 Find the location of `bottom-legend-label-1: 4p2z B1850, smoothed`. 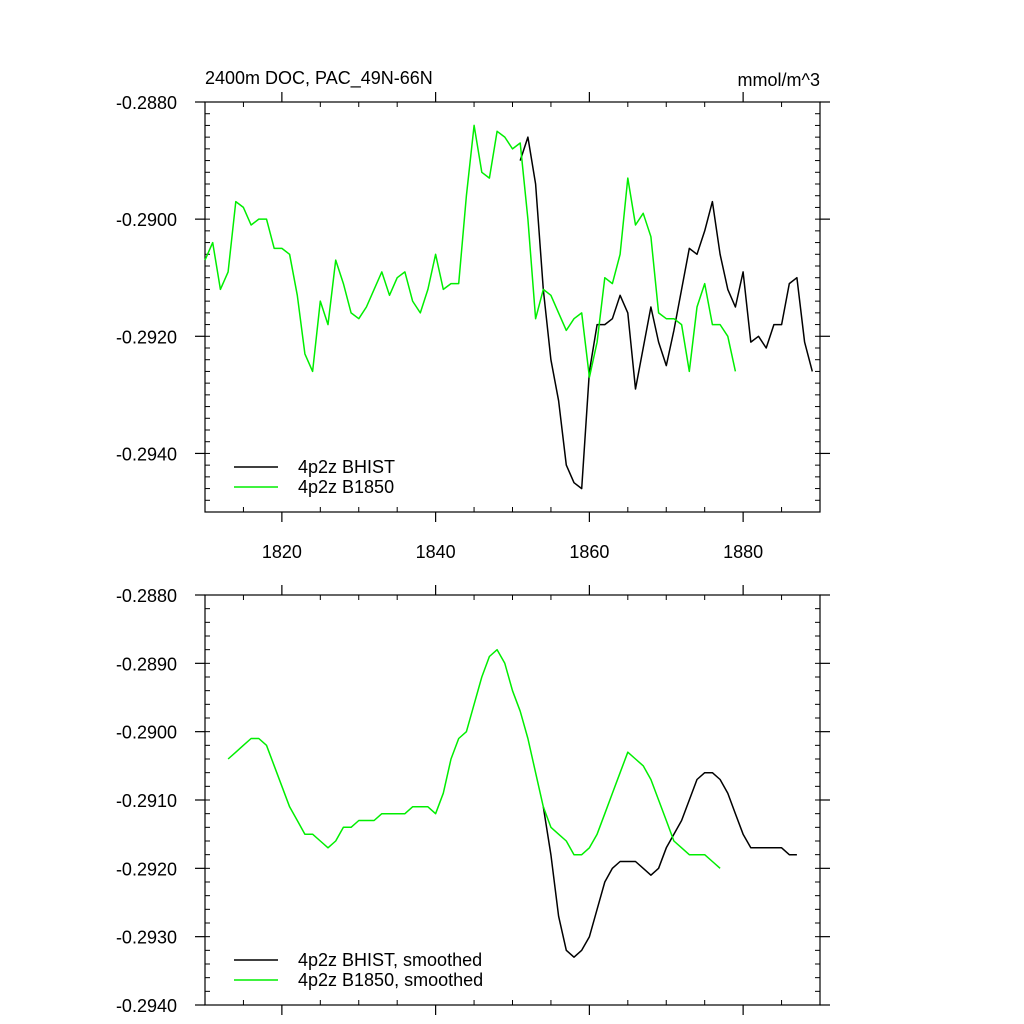

bottom-legend-label-1: 4p2z B1850, smoothed is located at coordinates (390, 980).